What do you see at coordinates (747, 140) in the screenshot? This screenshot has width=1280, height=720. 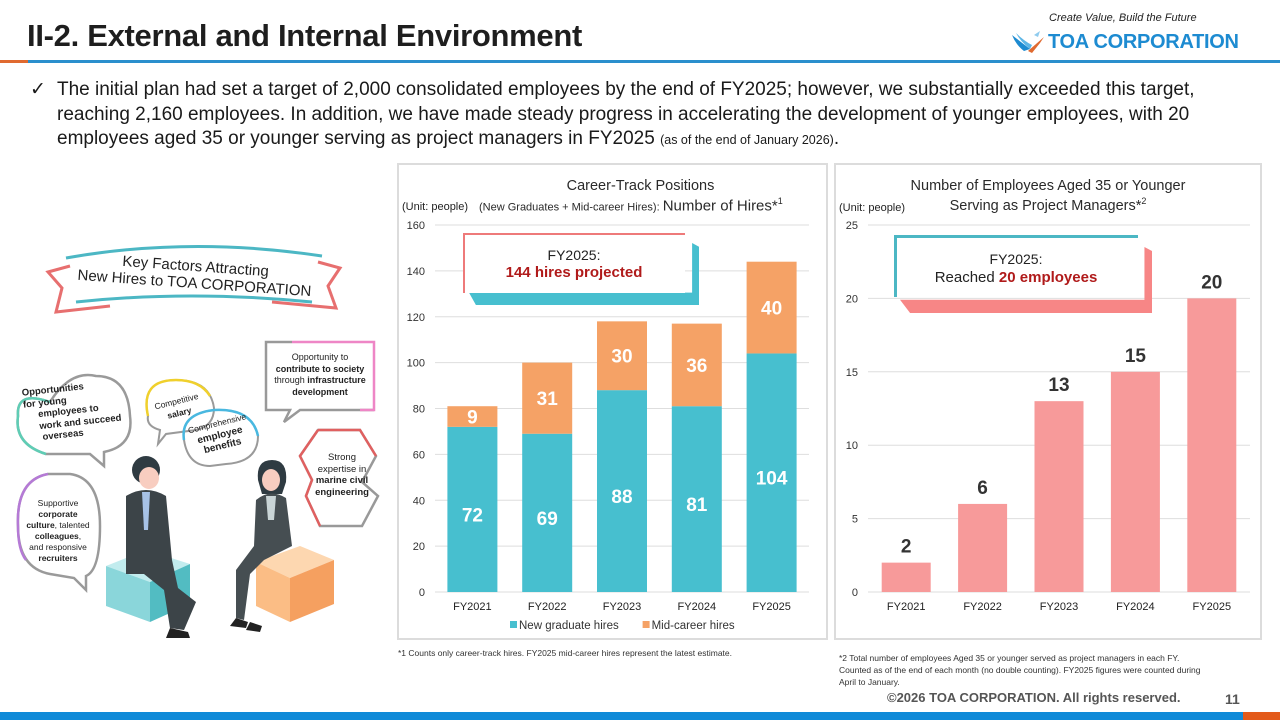 I see `summary-note: (as of the end of January 2026)` at bounding box center [747, 140].